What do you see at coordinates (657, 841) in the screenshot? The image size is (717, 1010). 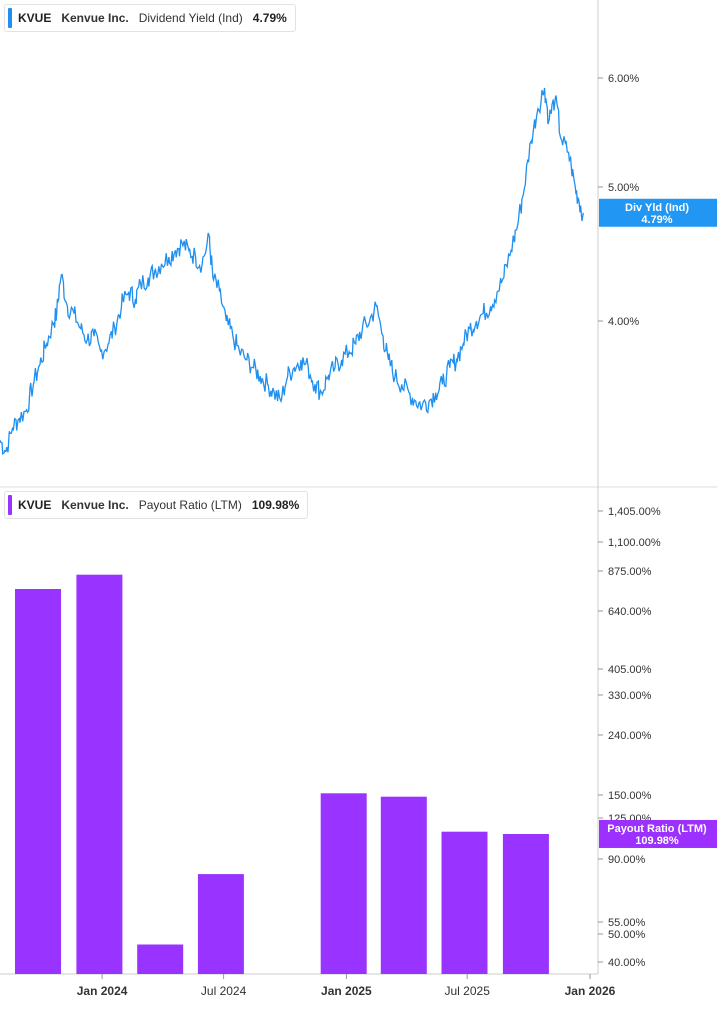 I see `payout-ratio-badge-value: 109.98%` at bounding box center [657, 841].